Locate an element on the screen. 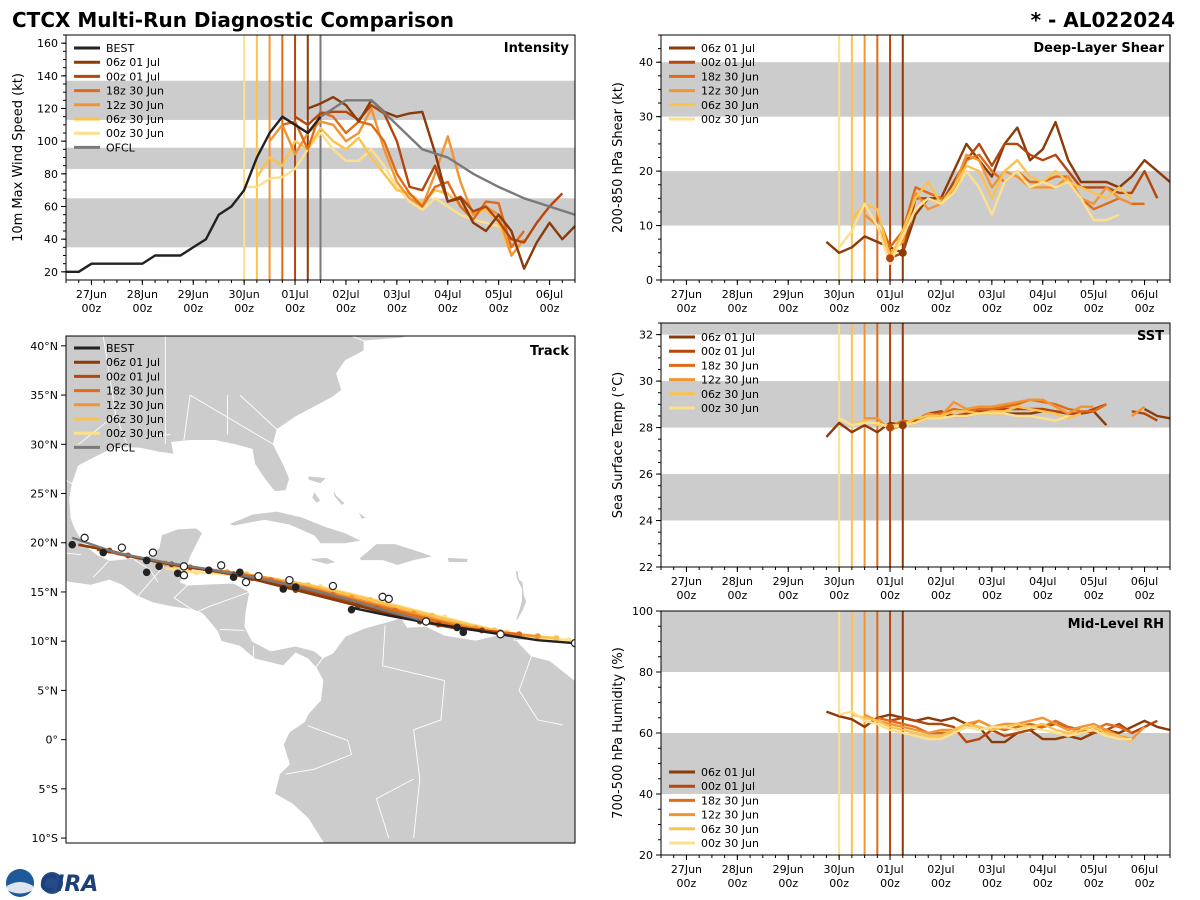  rh-xtick-label: 03Jul is located at coordinates (991, 869).